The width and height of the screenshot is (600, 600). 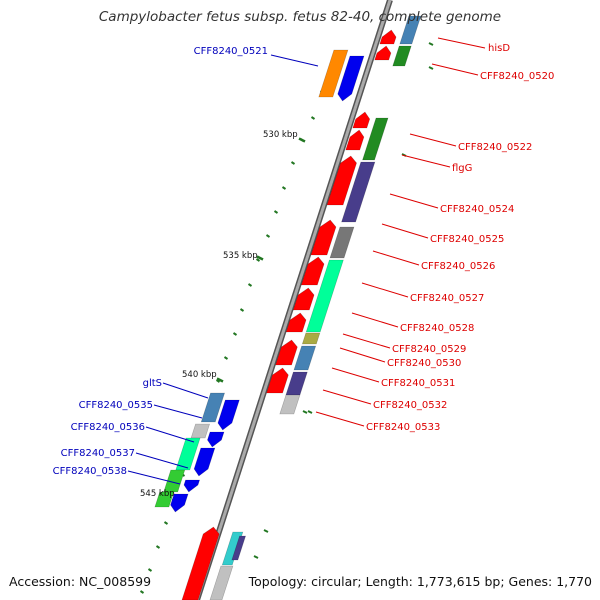 What do you see at coordinates (447, 298) in the screenshot?
I see `gene-label-reverse: CFF8240_0527` at bounding box center [447, 298].